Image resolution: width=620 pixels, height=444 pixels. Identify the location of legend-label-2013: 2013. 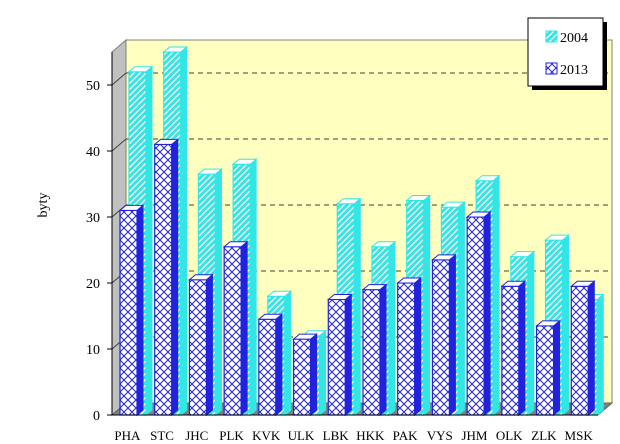
(574, 70).